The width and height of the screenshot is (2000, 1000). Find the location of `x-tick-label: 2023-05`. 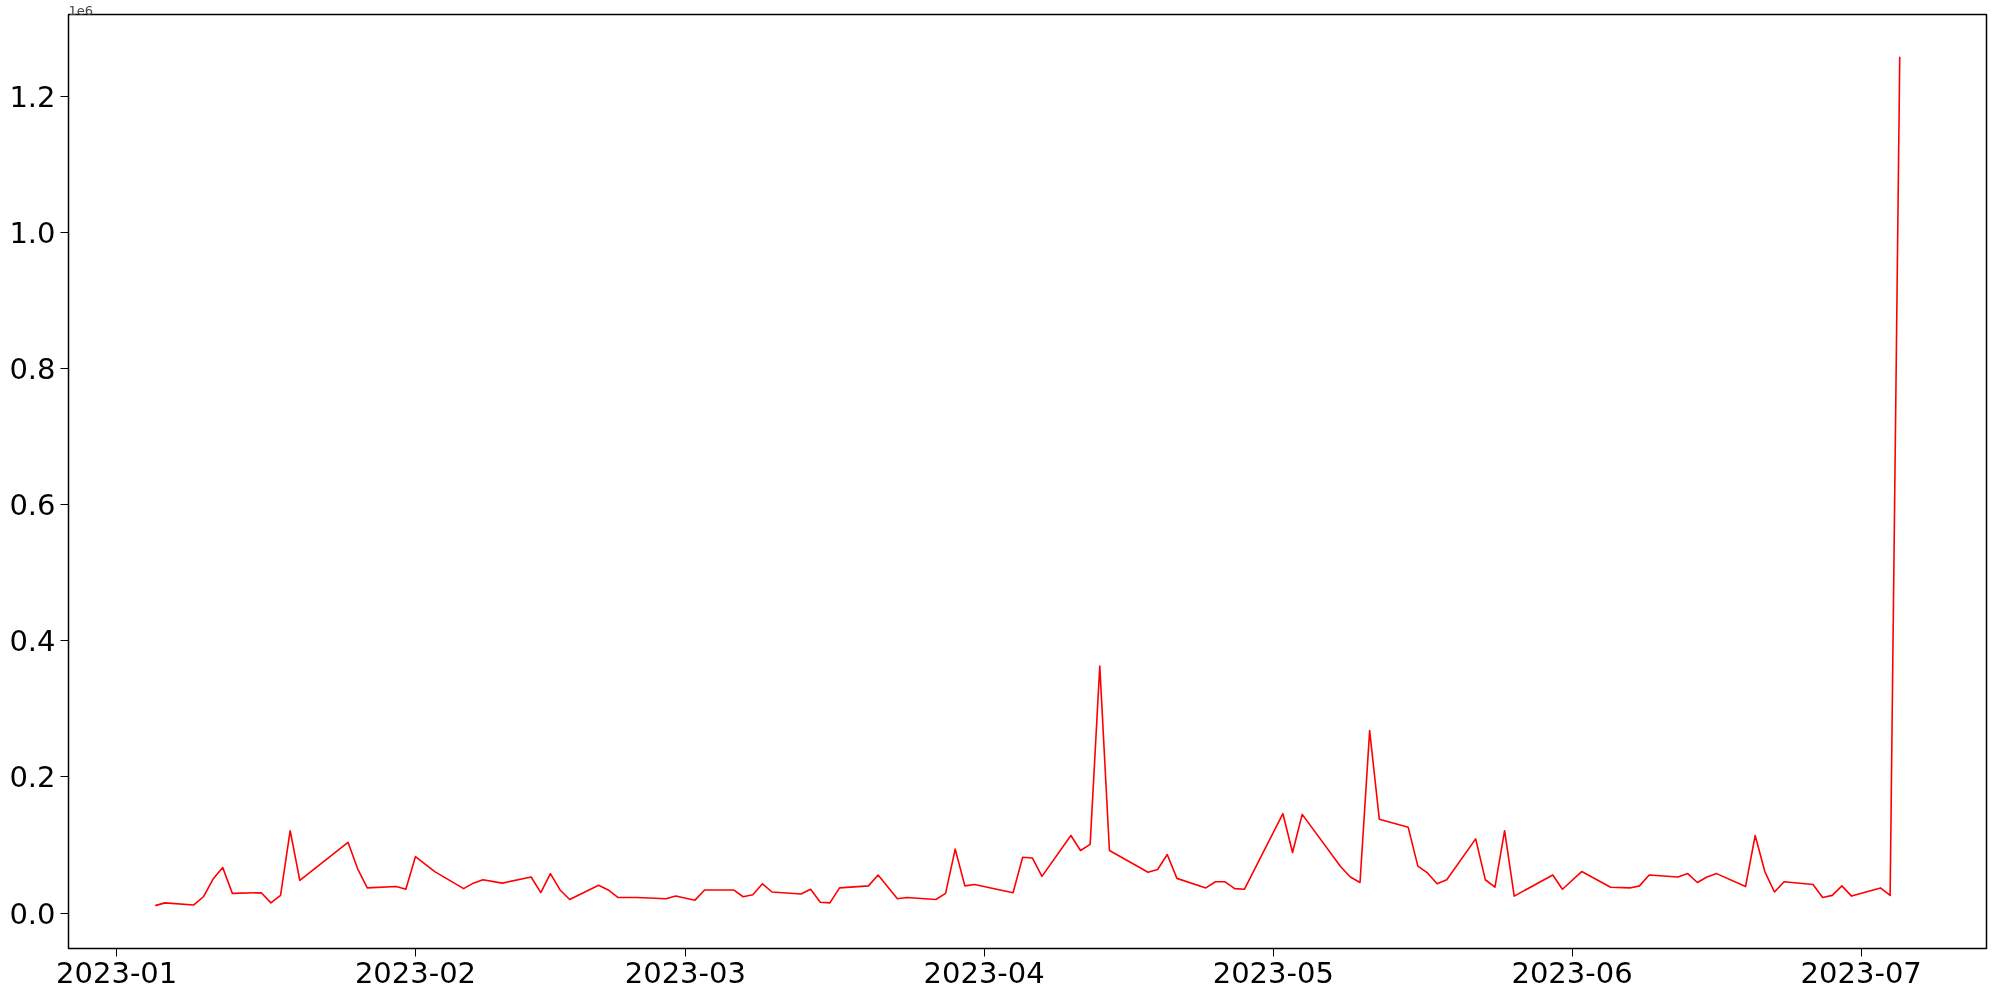

x-tick-label: 2023-05 is located at coordinates (1273, 972).